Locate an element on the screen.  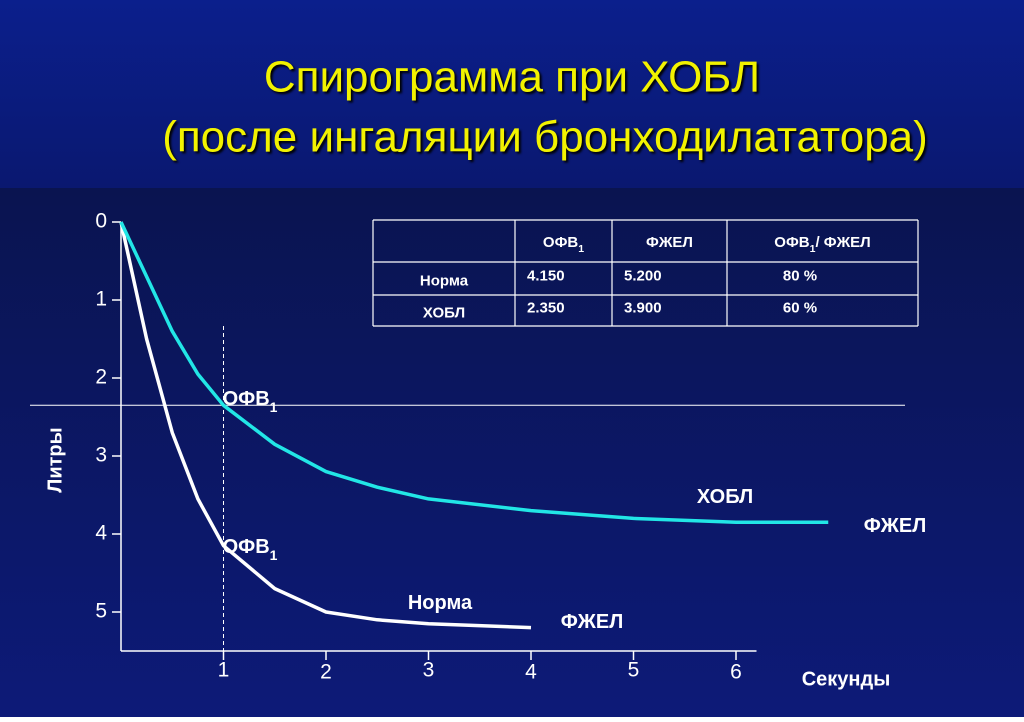
x-axis-label: Секунды is located at coordinates (846, 679).